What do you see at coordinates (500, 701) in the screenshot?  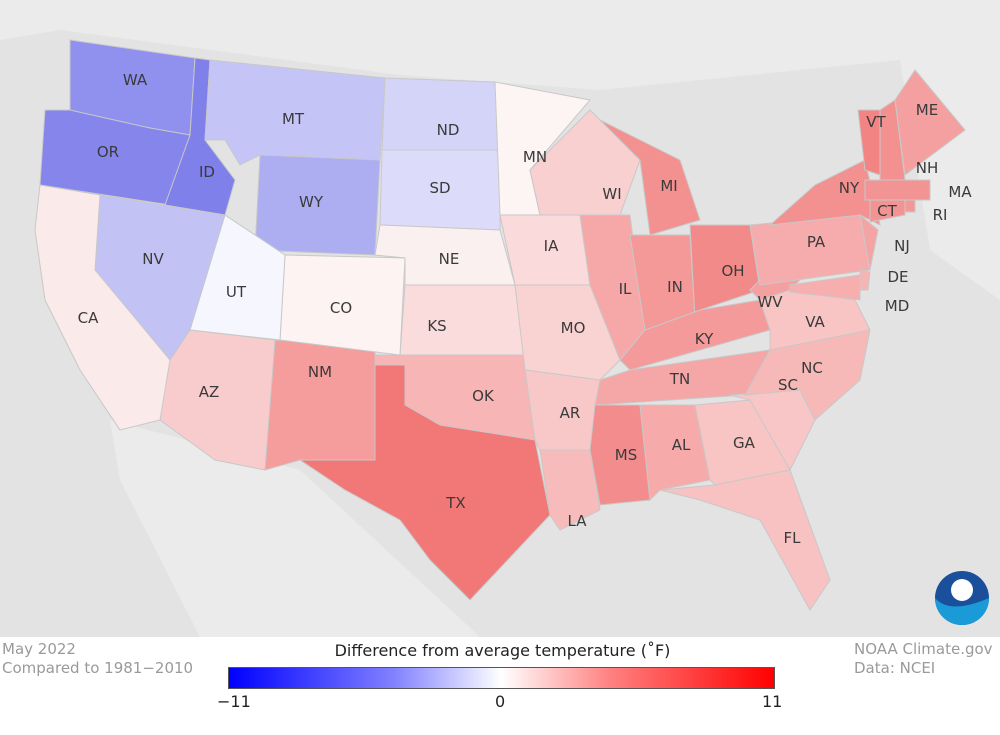 I see `legend-mid-label: 0` at bounding box center [500, 701].